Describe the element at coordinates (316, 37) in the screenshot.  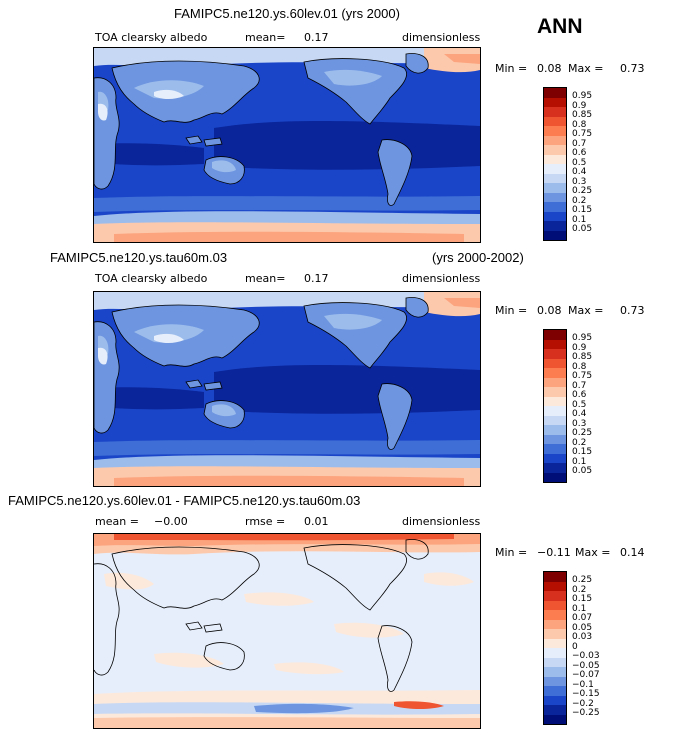
I see `panel-1-mean-value: 0.17` at that location.